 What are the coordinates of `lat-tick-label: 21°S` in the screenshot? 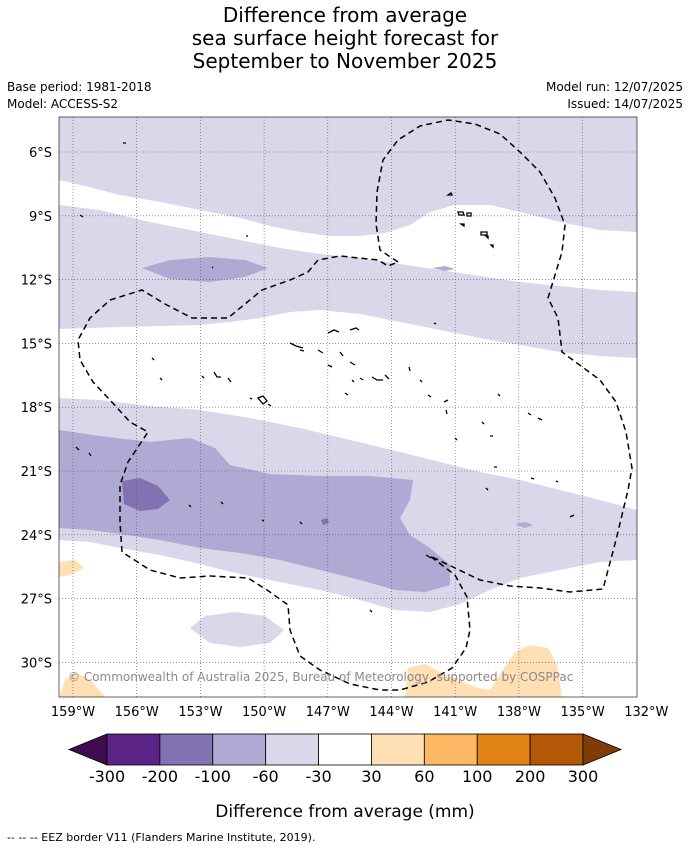 It's located at (36, 472).